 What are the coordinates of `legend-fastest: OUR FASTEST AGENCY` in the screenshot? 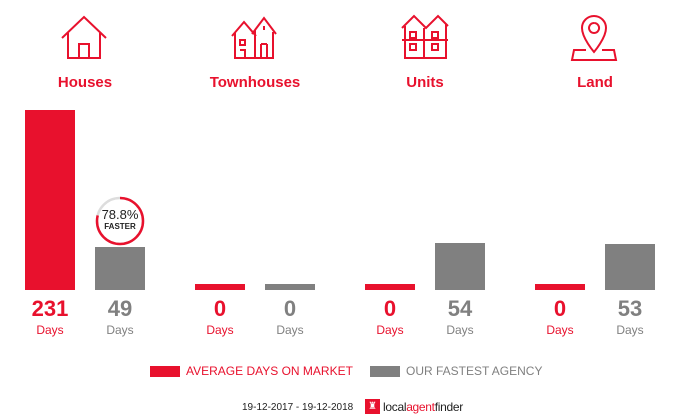 It's located at (456, 371).